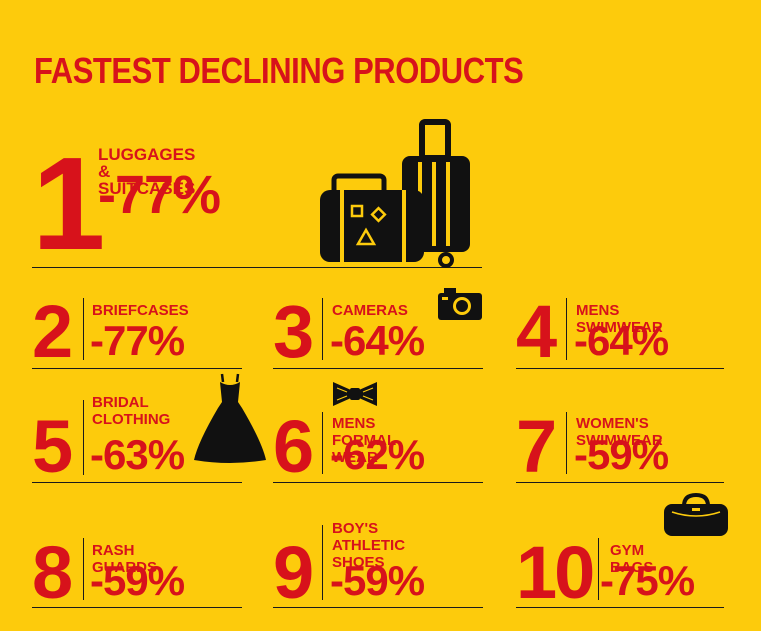 The image size is (761, 631). What do you see at coordinates (370, 310) in the screenshot?
I see `product-name: CAMERAS` at bounding box center [370, 310].